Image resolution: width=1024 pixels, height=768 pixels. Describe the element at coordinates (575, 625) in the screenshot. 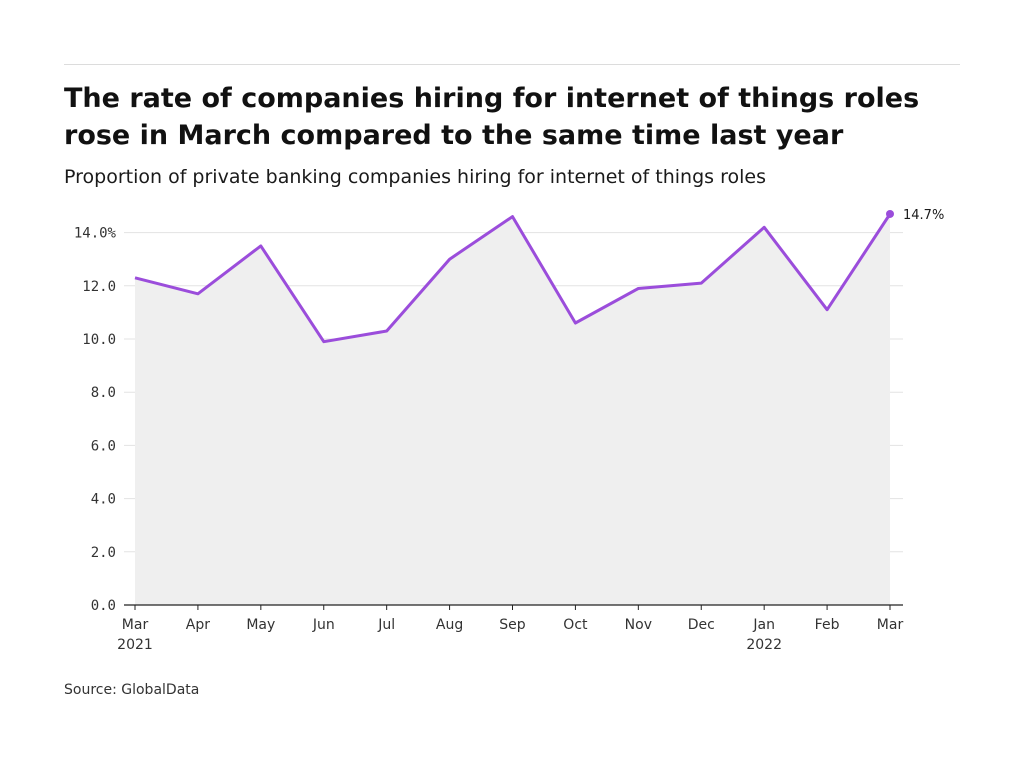

I see `x-tick-label: Oct` at that location.